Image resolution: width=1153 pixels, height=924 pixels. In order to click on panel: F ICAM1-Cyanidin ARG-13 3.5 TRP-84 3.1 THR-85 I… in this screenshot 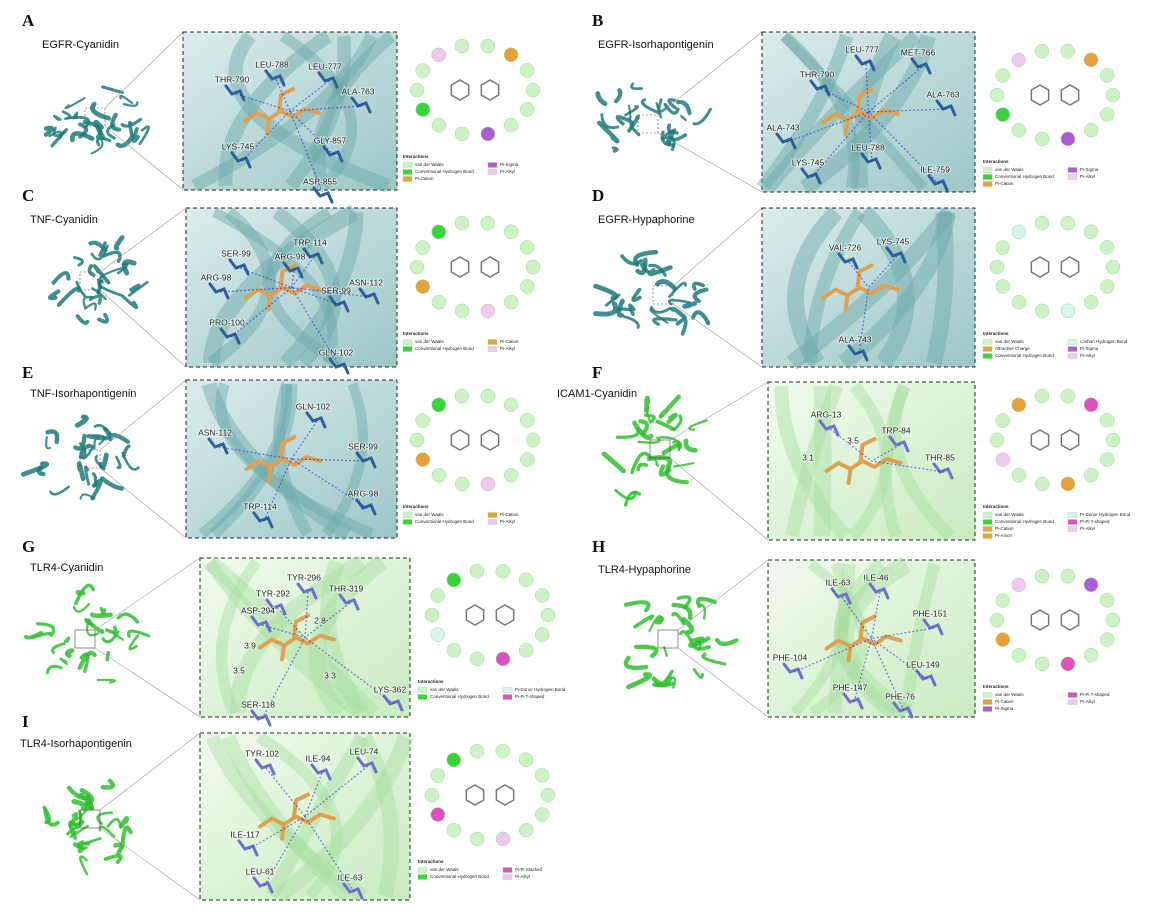, I will do `click(844, 452)`.